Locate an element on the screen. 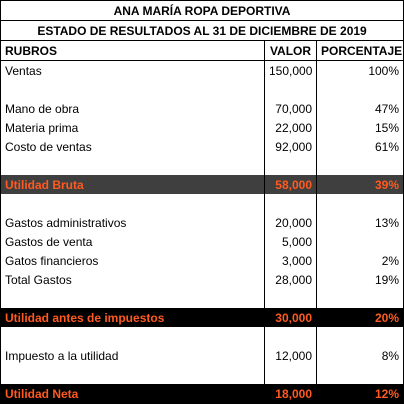 This screenshot has height=404, width=404. row-label: Total Gastos is located at coordinates (132, 279).